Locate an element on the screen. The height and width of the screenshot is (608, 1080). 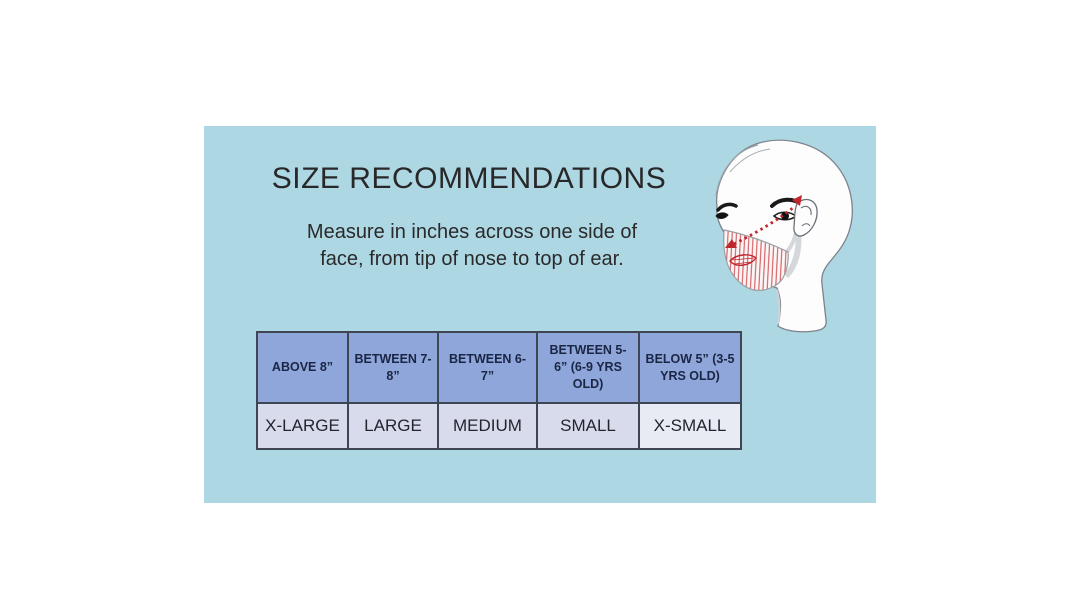
measurement-dotted-line is located at coordinates (764, 225).